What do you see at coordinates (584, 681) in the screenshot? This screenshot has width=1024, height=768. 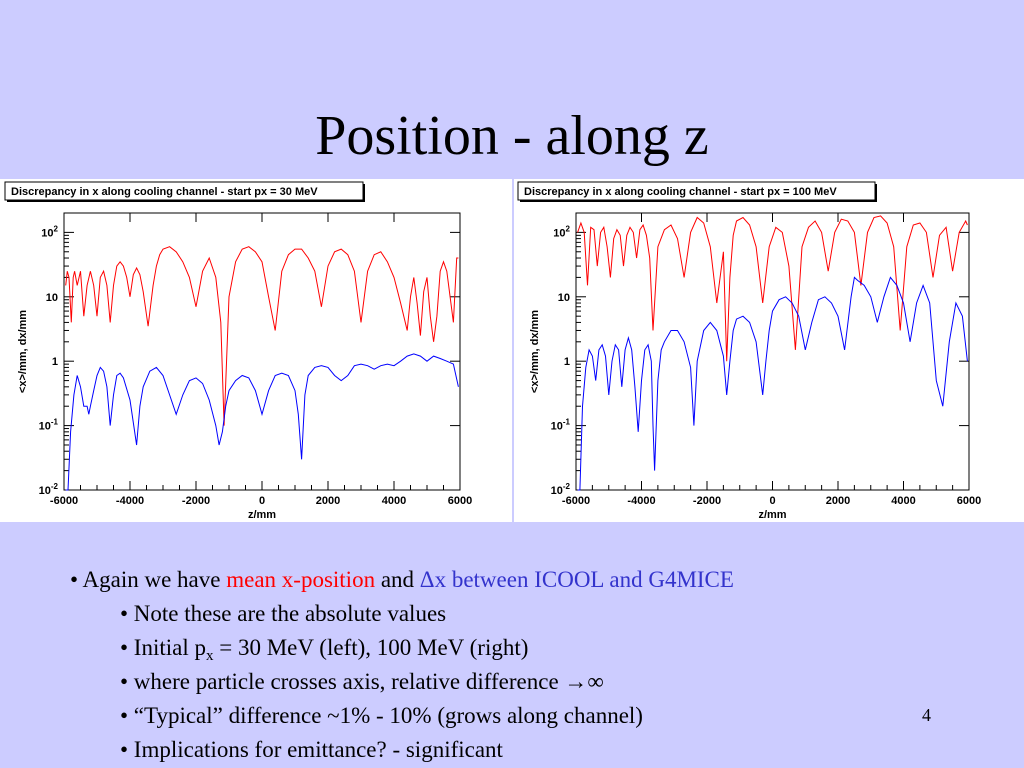 I see `arrow-infinity-symbol: →∞` at bounding box center [584, 681].